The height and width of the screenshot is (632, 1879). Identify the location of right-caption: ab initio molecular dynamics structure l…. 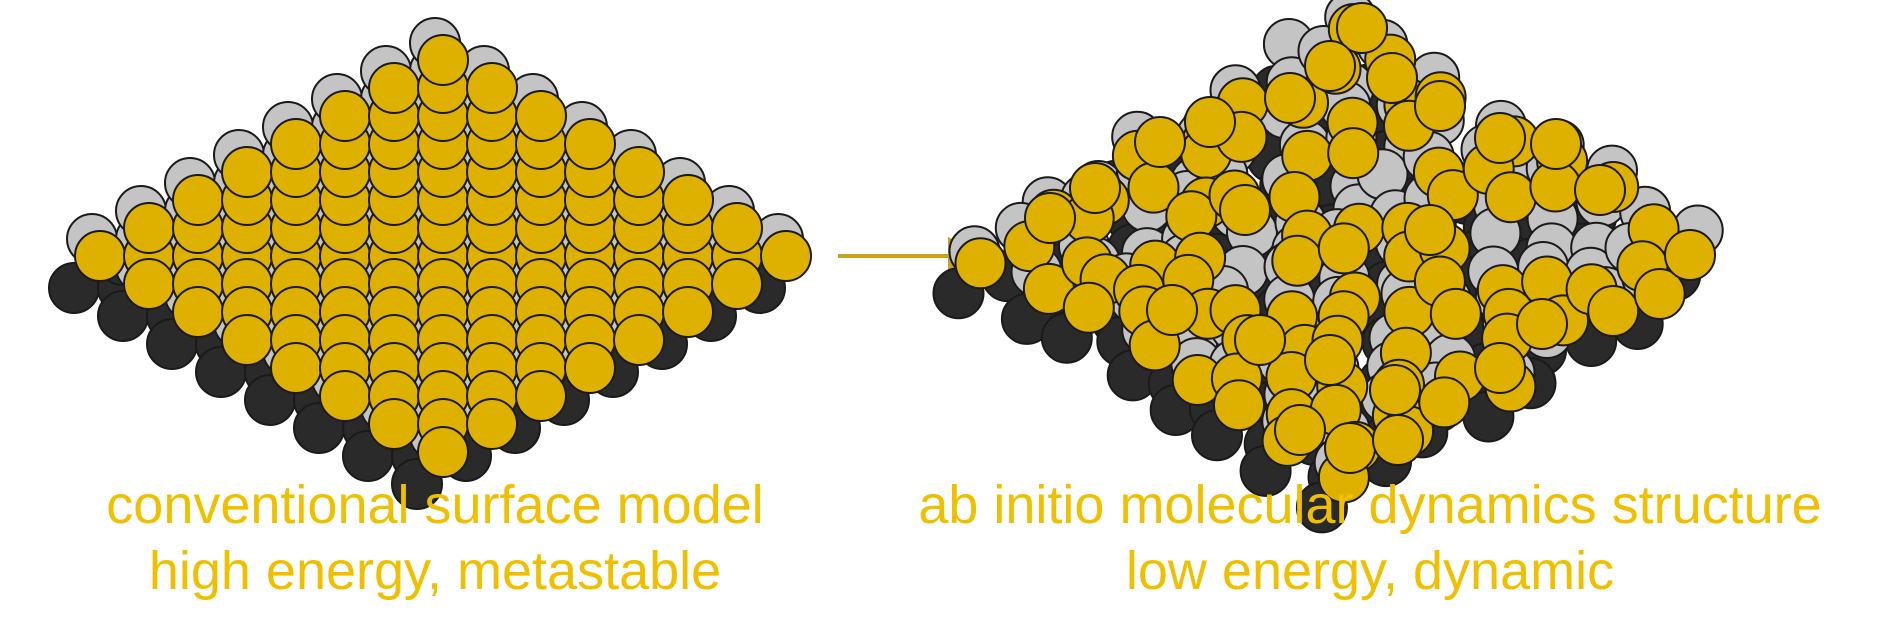
(1370, 538).